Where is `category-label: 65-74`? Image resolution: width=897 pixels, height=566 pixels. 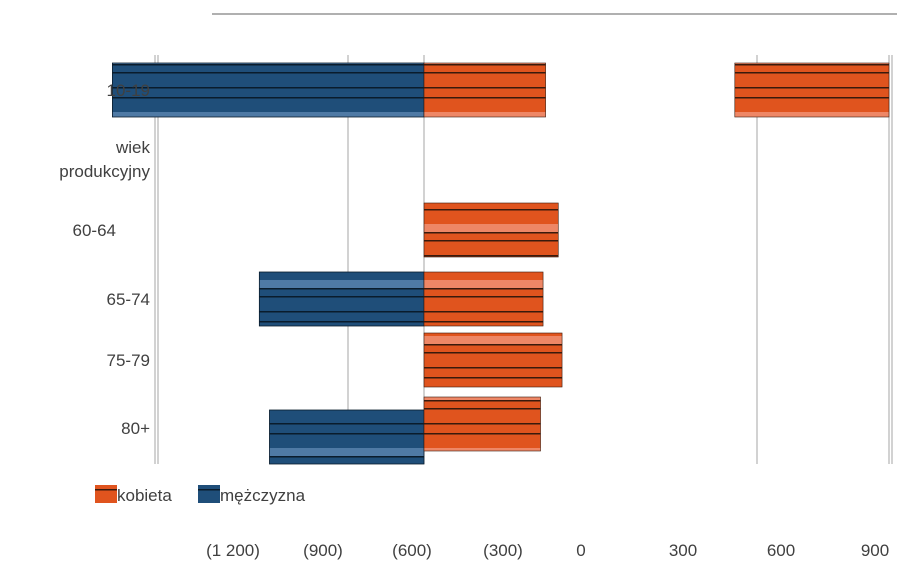 category-label: 65-74 is located at coordinates (128, 299).